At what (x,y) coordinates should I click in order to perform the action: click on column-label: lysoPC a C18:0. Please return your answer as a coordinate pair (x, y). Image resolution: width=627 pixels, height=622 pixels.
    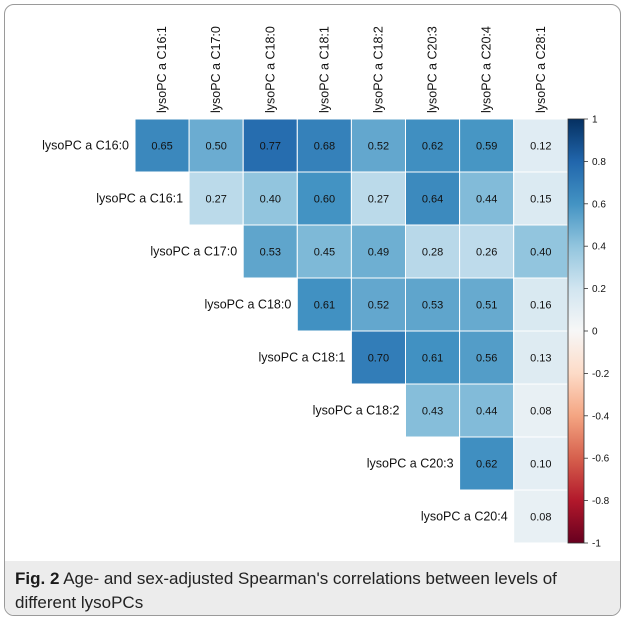
    Looking at the image, I should click on (270, 69).